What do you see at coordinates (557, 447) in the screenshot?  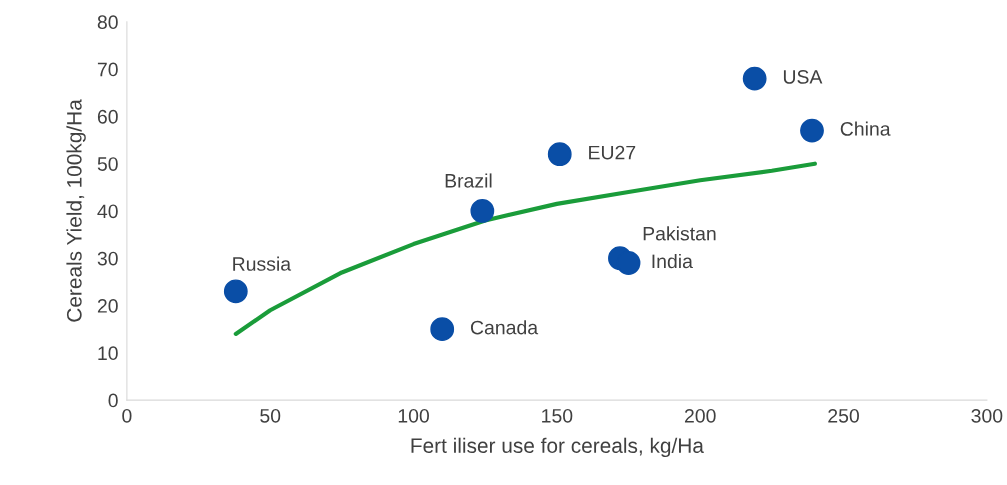 I see `x-axis-title: Fert iliser use for cereals, kg/Ha` at bounding box center [557, 447].